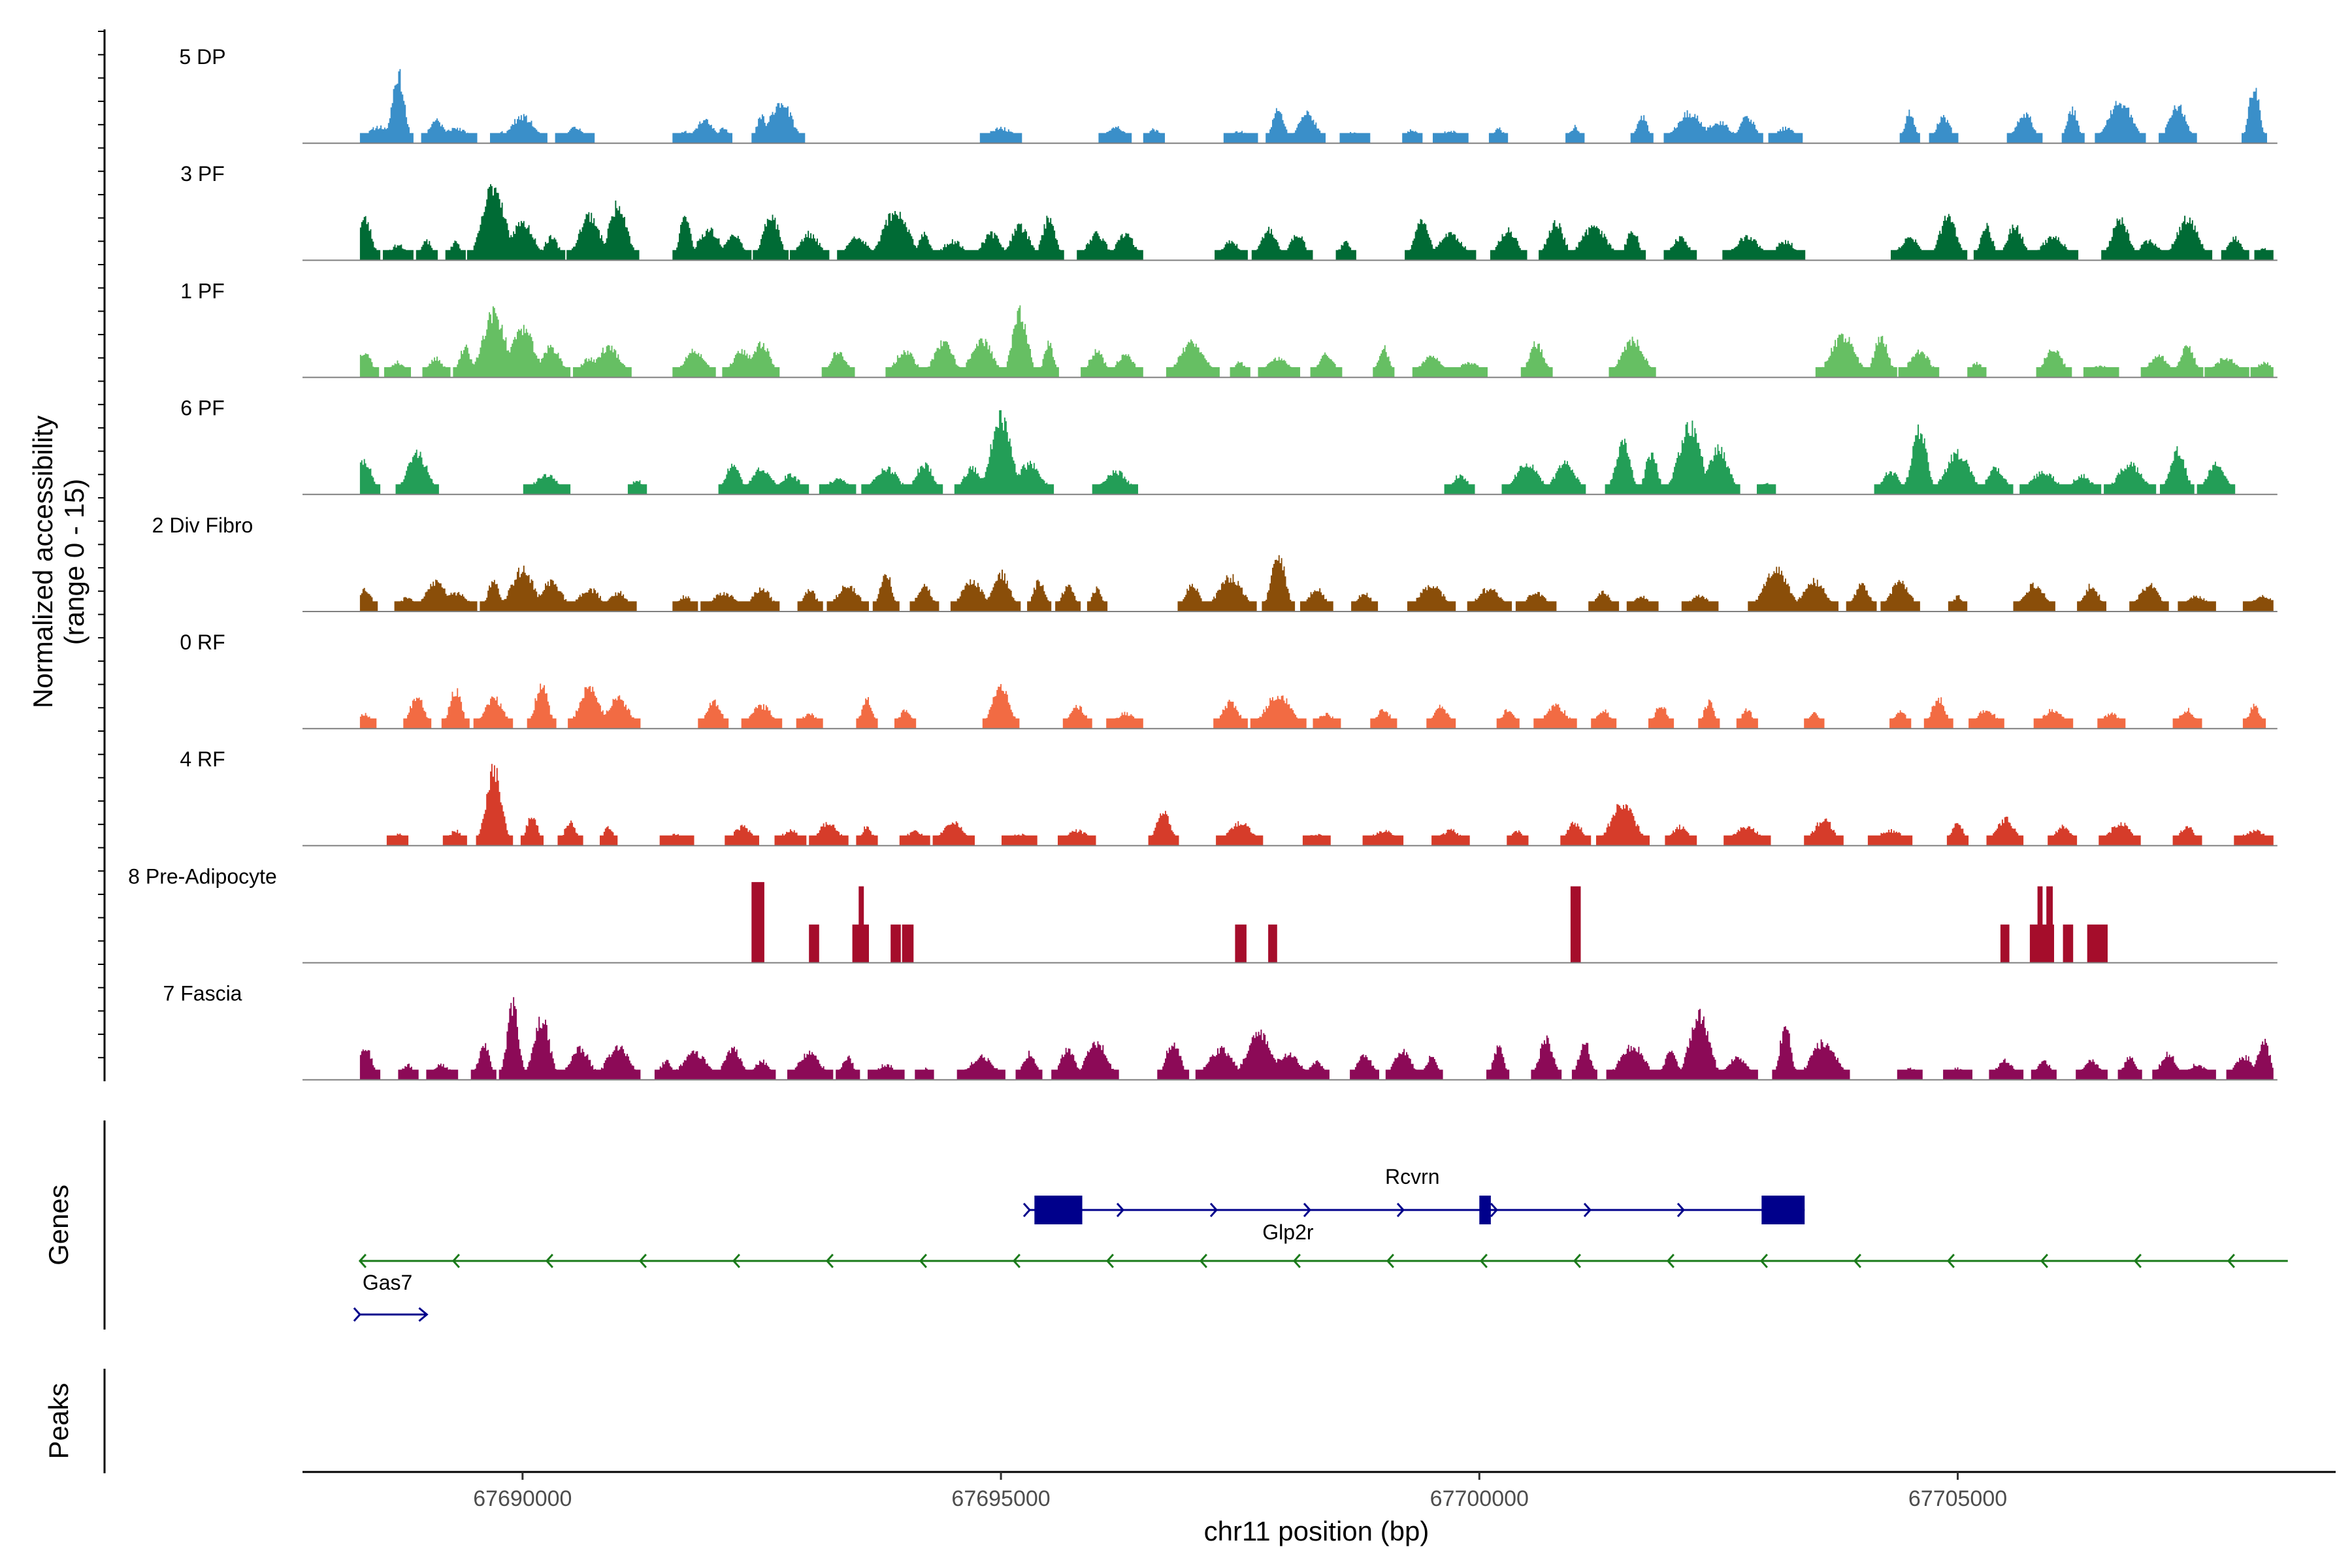  What do you see at coordinates (1323, 1244) in the screenshot?
I see `gene-glp2r: Glp2r` at bounding box center [1323, 1244].